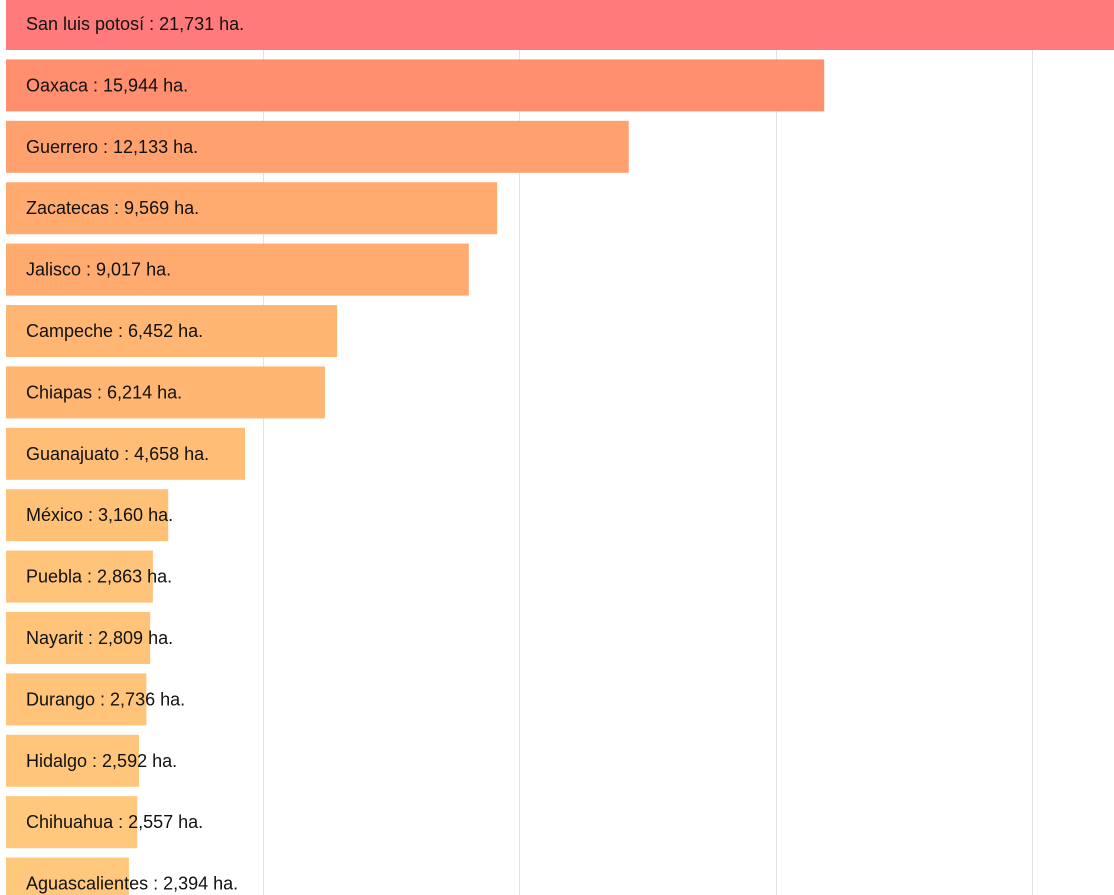 The height and width of the screenshot is (895, 1114). What do you see at coordinates (101, 761) in the screenshot?
I see `bar-label: Hidalgo : 2,592 ha.` at bounding box center [101, 761].